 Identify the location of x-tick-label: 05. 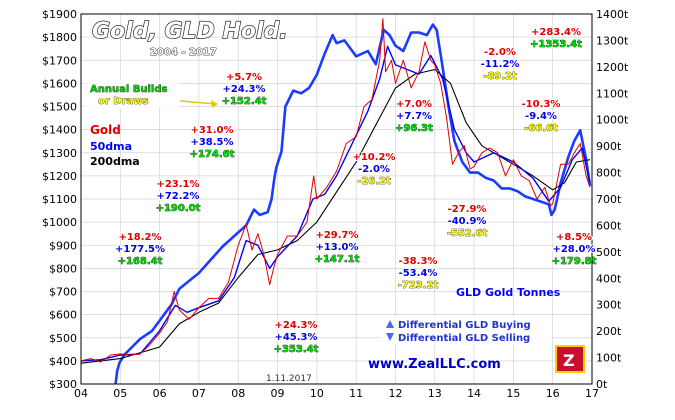
(120, 393).